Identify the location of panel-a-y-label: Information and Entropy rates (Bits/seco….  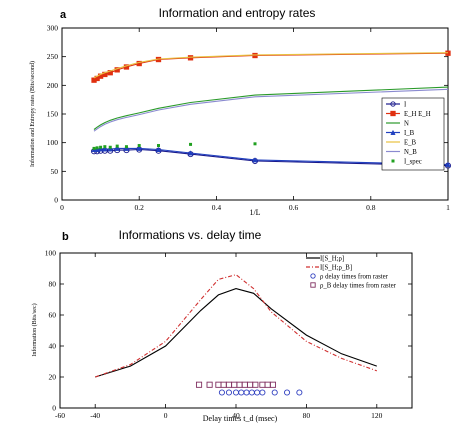
(32, 114).